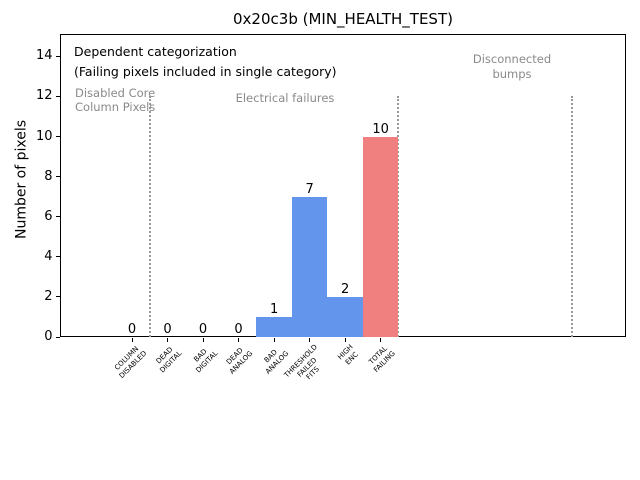  Describe the element at coordinates (44, 96) in the screenshot. I see `y-tick-label: 12` at that location.